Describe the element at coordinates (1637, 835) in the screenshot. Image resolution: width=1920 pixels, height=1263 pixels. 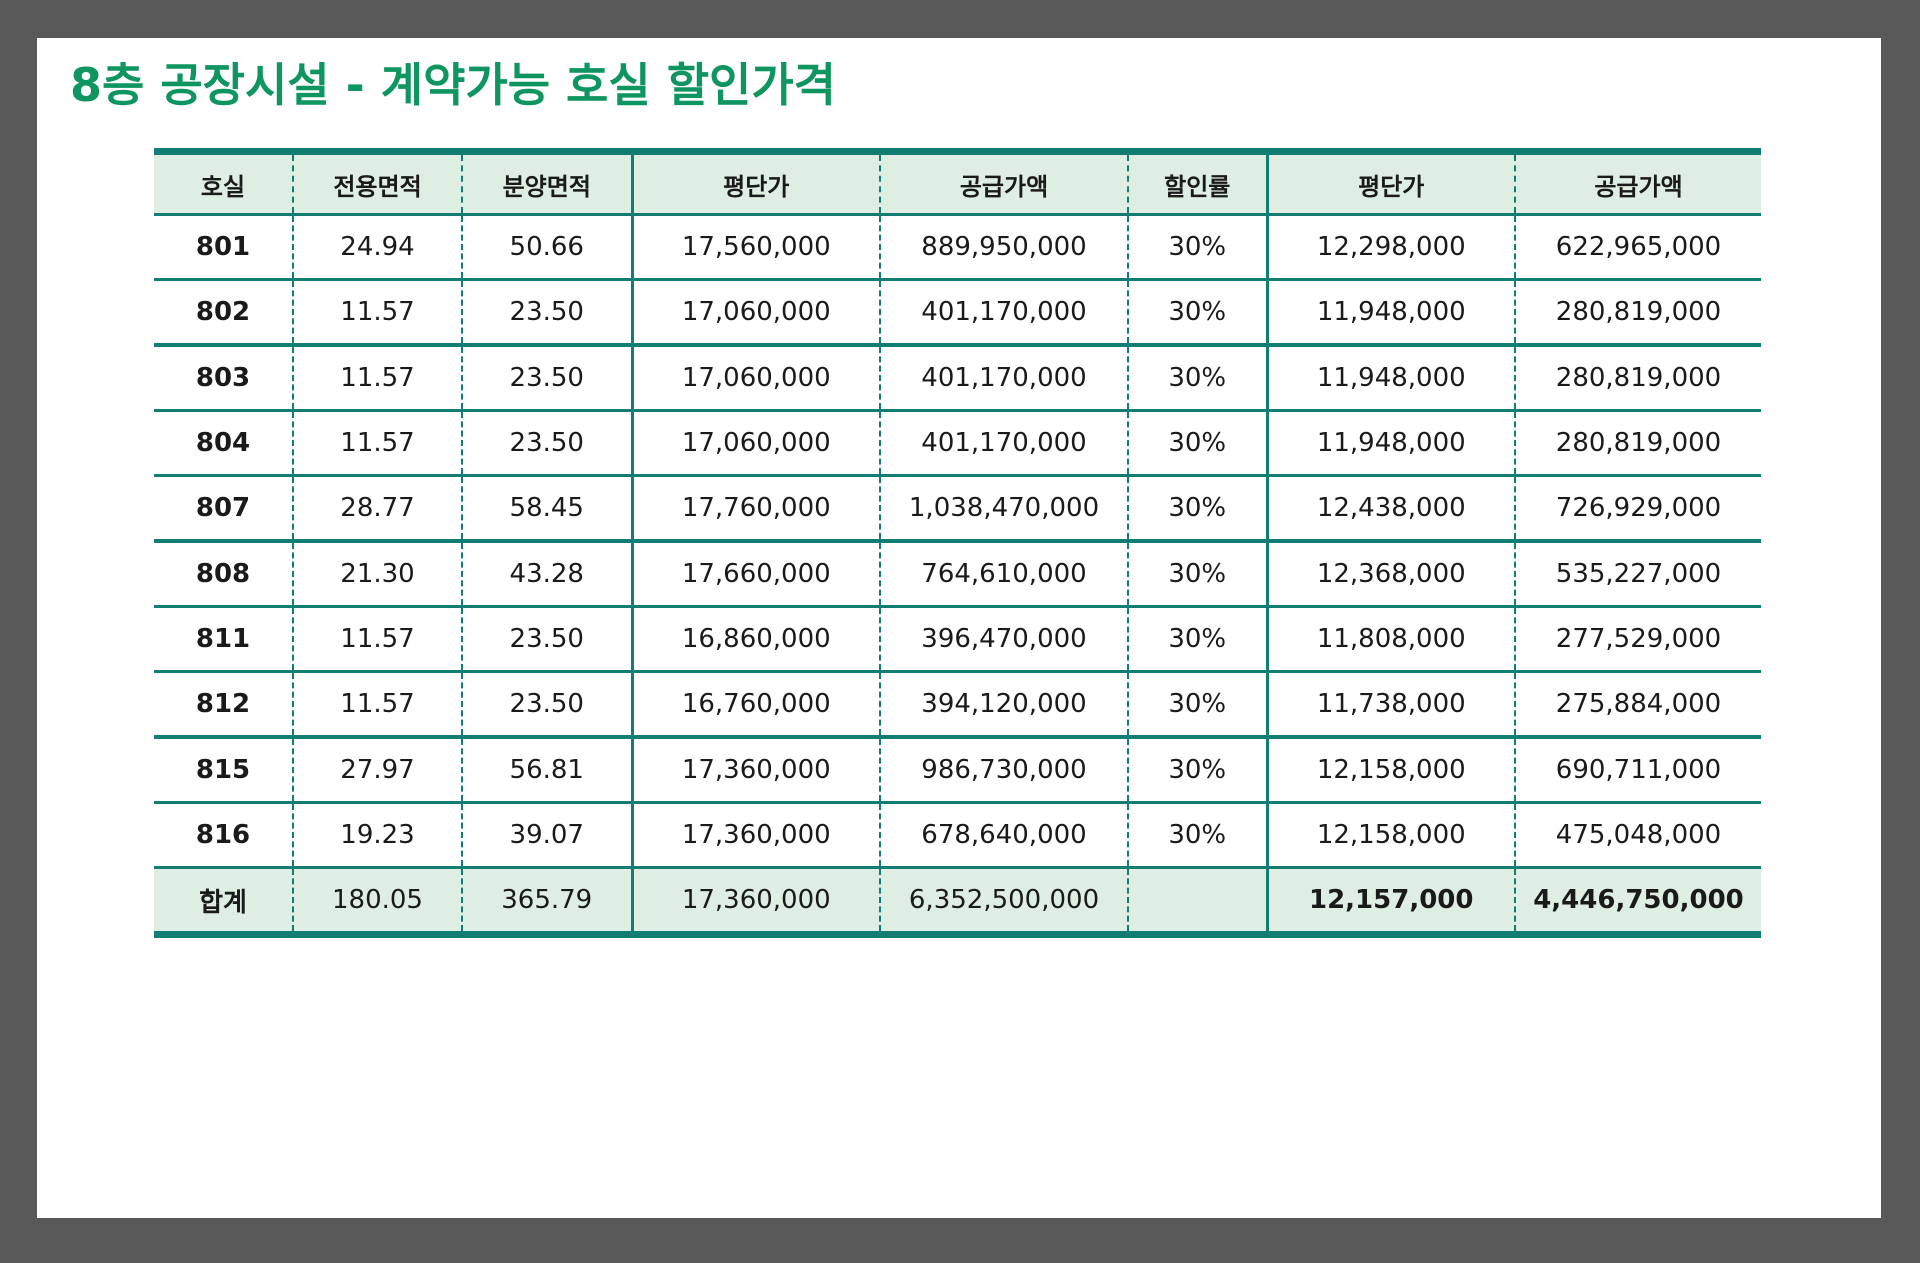
I see `cell-discounted-supply-price: 475,048,000` at that location.